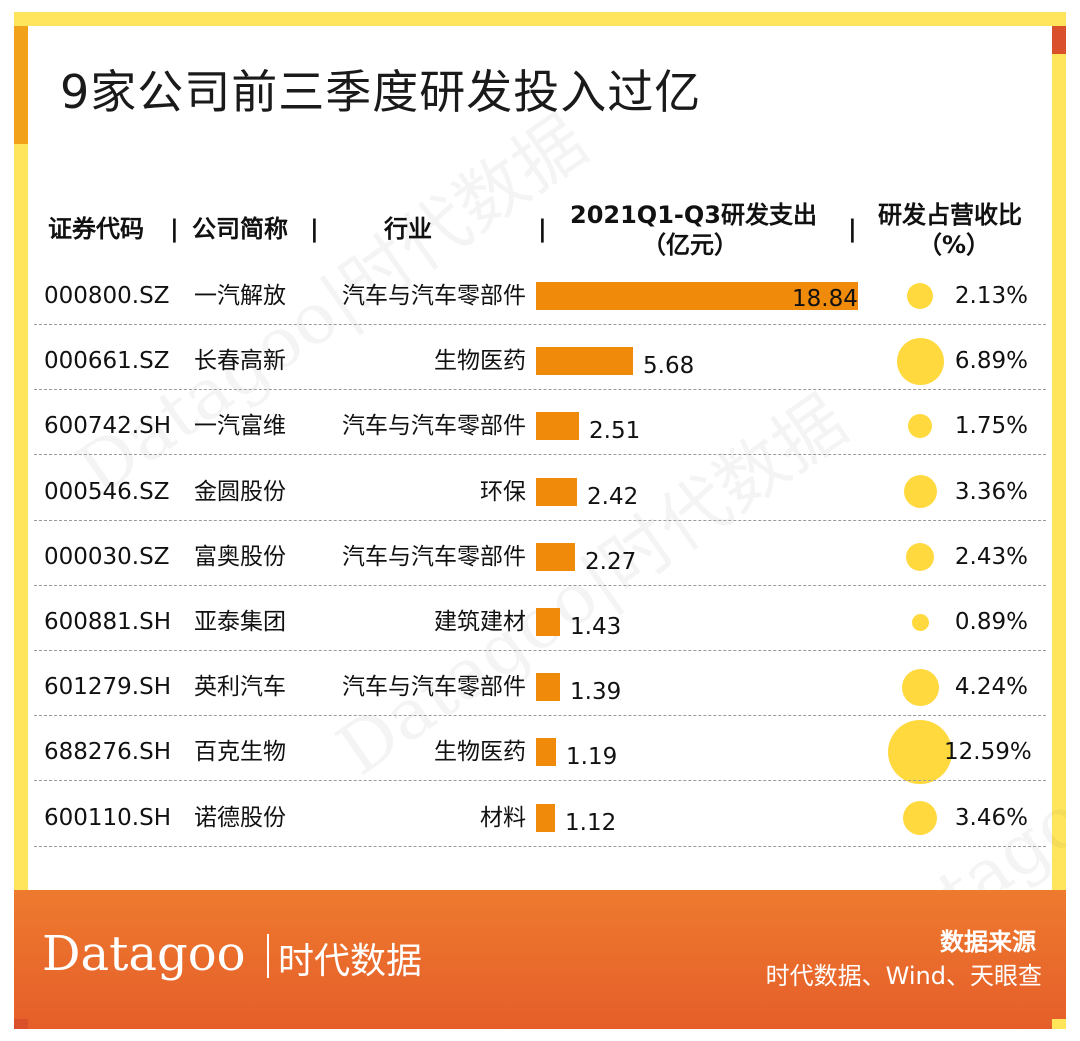  What do you see at coordinates (108, 817) in the screenshot?
I see `cell-code: 600110.SH` at bounding box center [108, 817].